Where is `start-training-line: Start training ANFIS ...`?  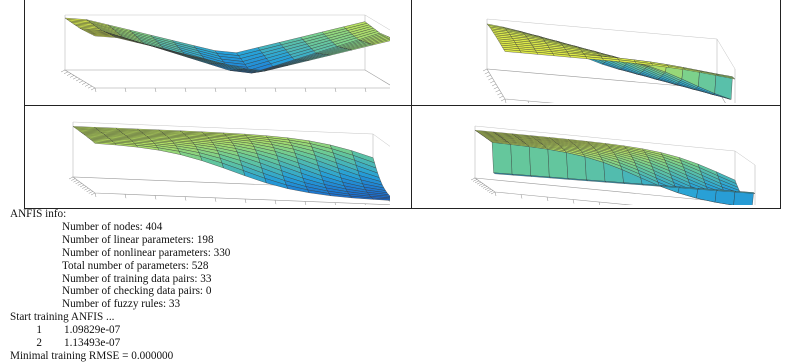 start-training-line: Start training ANFIS ... is located at coordinates (62, 317).